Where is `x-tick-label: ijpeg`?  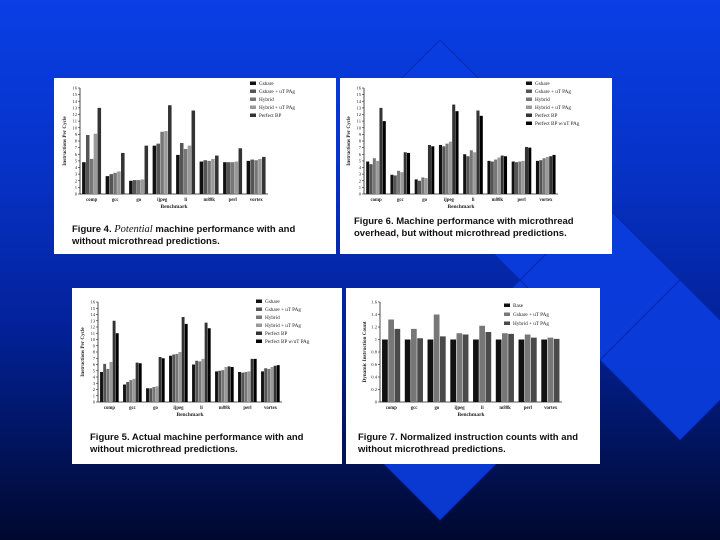
x-tick-label: ijpeg is located at coordinates (449, 200).